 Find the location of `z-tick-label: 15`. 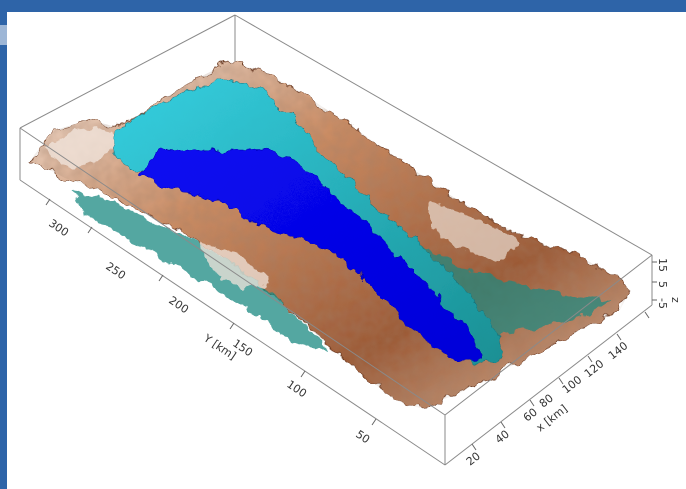

z-tick-label: 15 is located at coordinates (662, 265).